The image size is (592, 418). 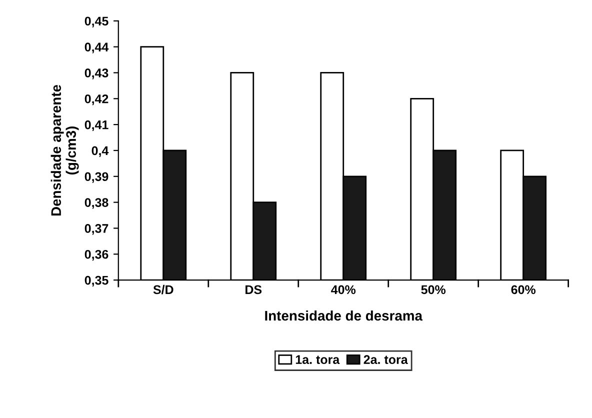 I want to click on y-tick-label: 0,39, so click(x=96, y=177).